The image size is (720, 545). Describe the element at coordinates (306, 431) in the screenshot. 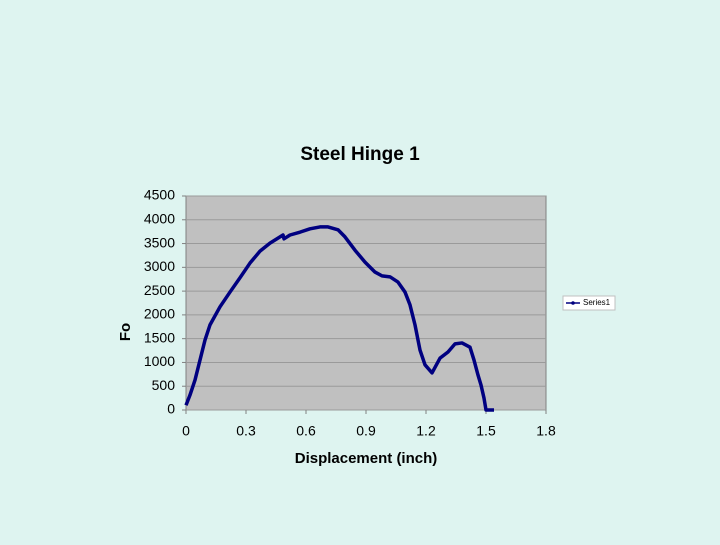

I see `x-tick-label: 0.6` at that location.